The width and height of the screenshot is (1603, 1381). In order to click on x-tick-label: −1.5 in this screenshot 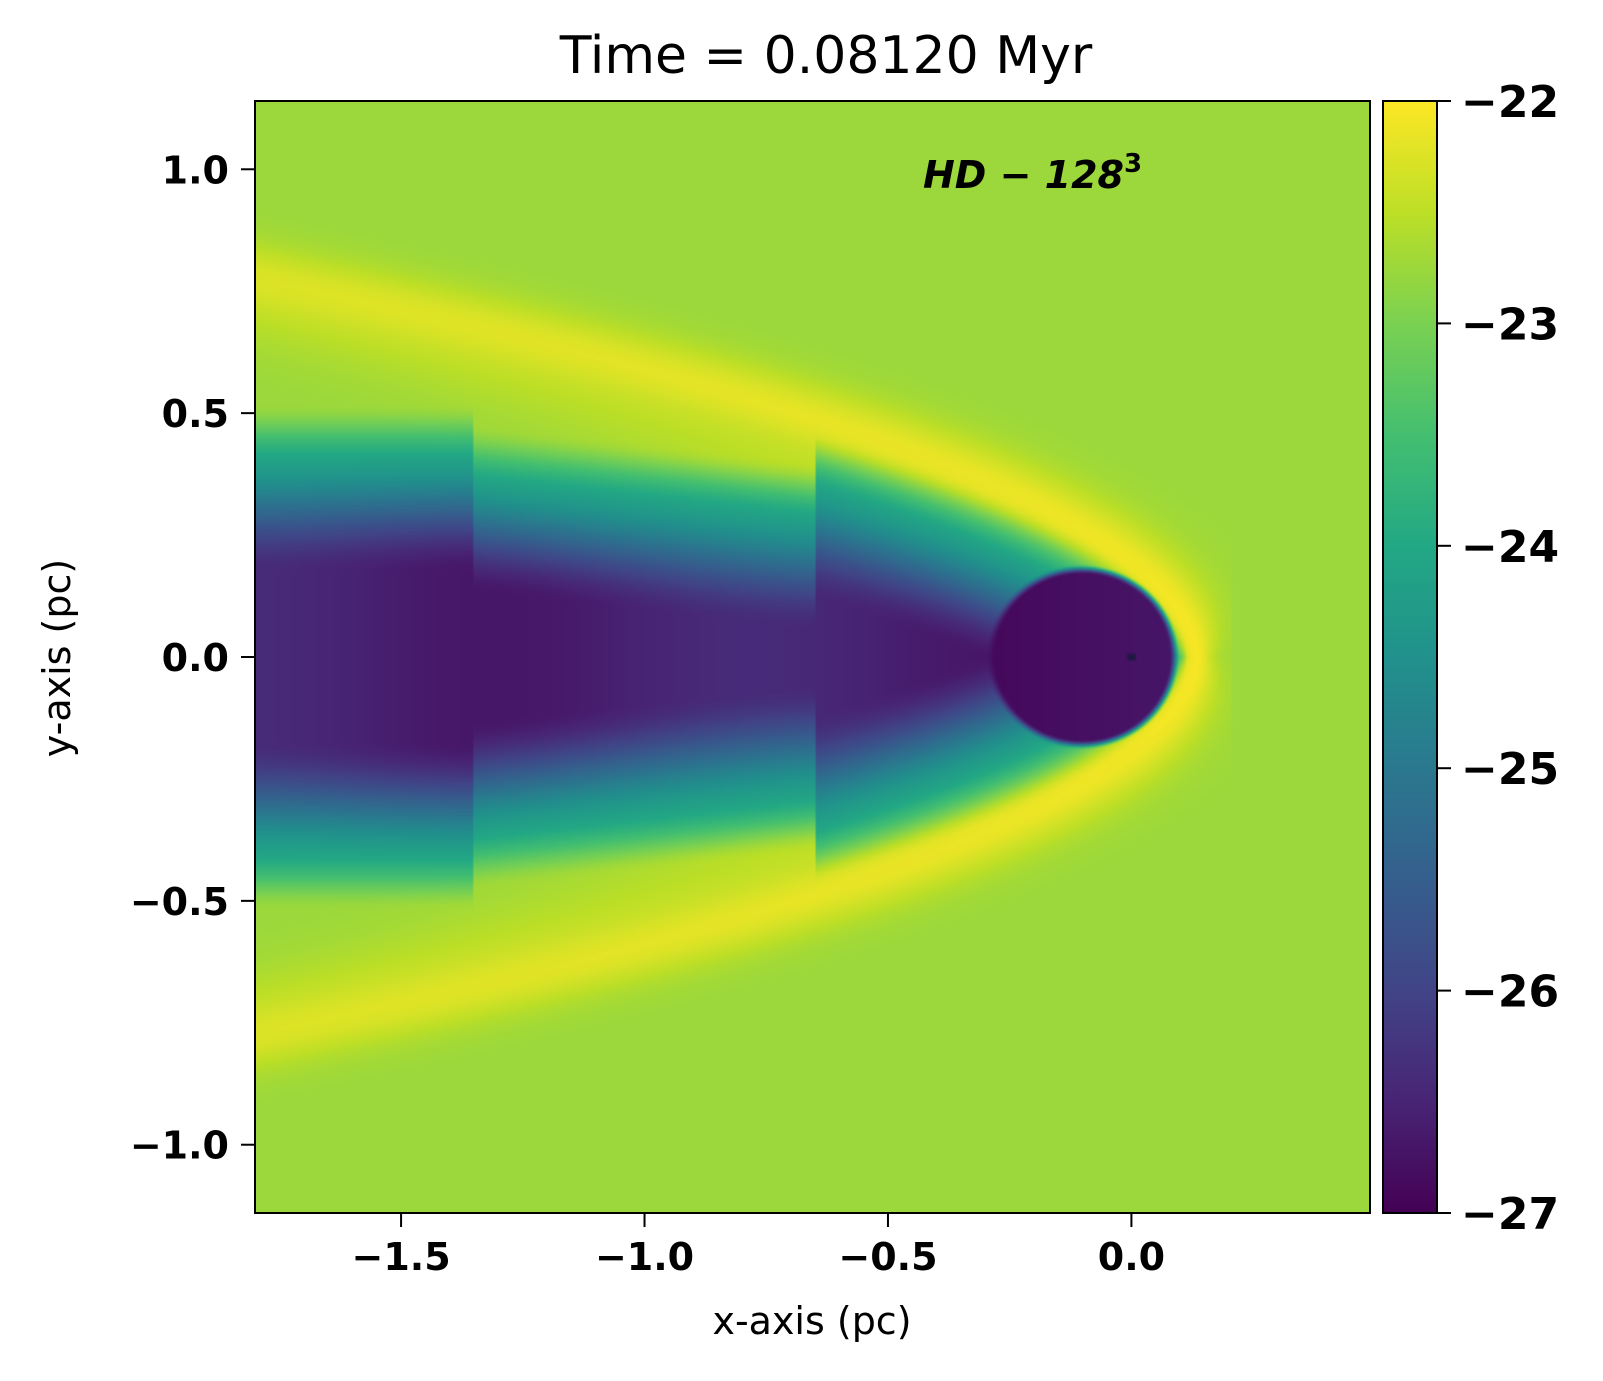, I will do `click(400, 1257)`.